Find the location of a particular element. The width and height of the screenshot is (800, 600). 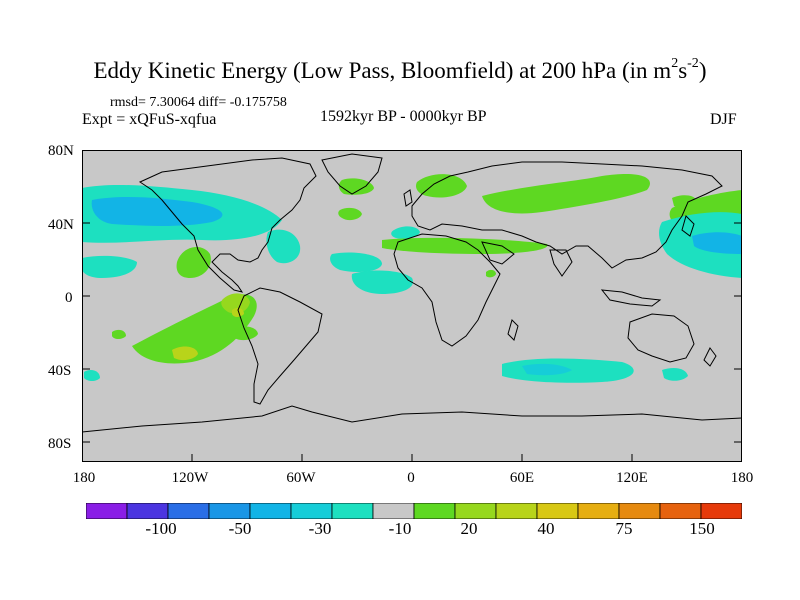

contour-south-pacific-yellowgreen is located at coordinates (185, 353).